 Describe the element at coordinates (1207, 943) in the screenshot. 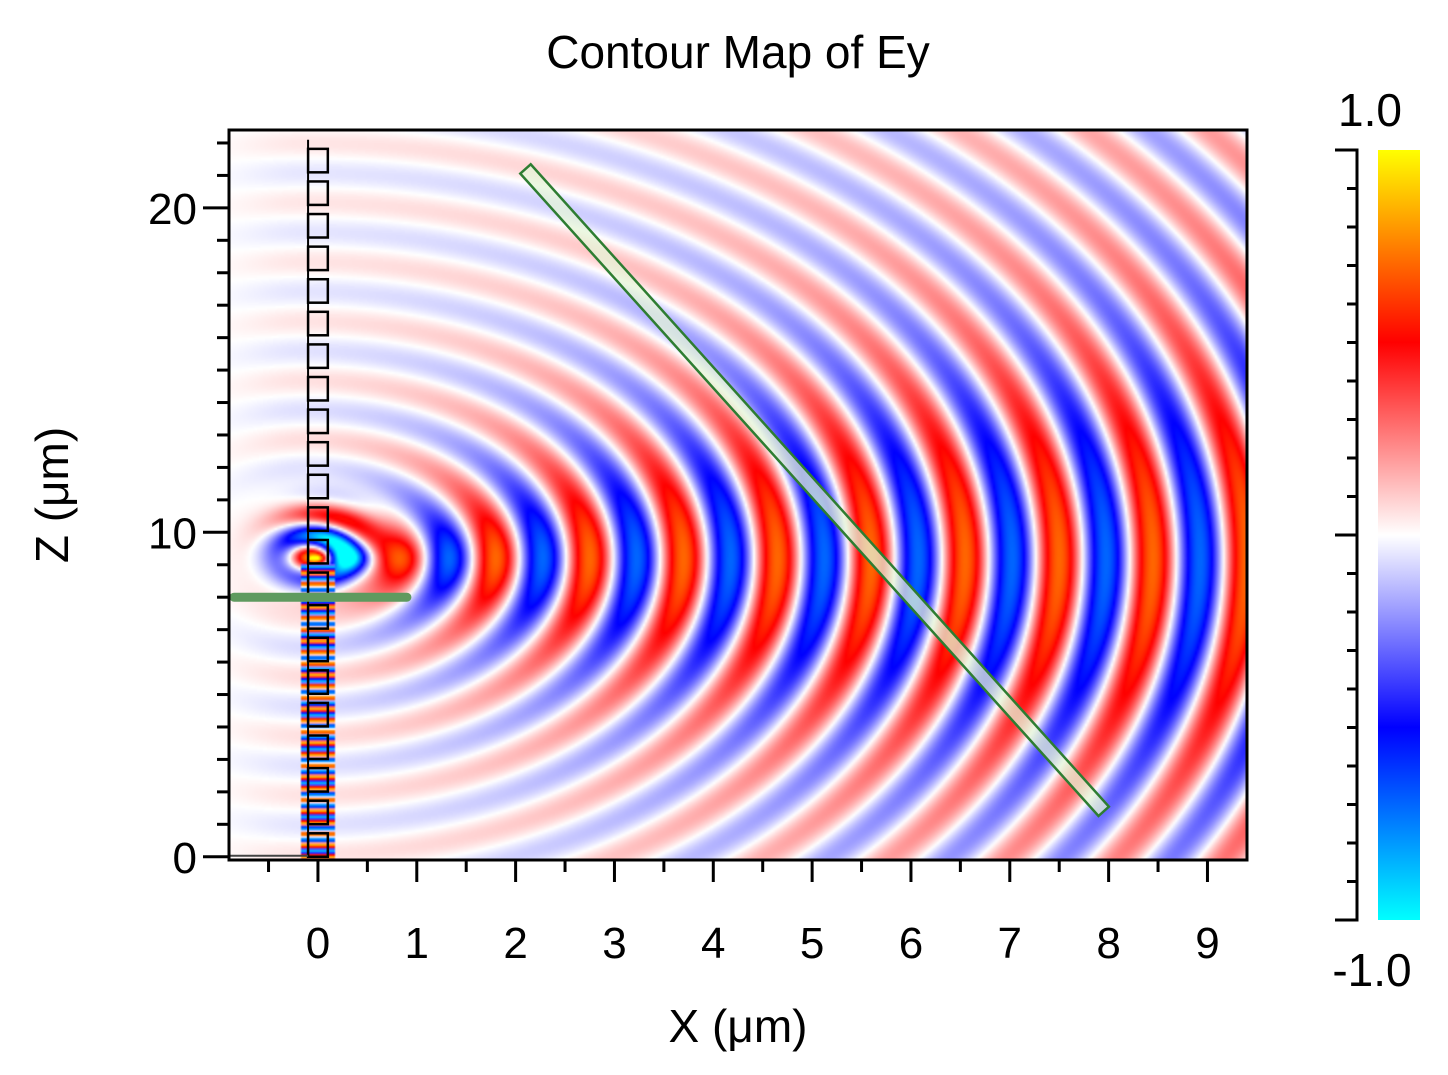

I see `x-tick-label: 9` at that location.